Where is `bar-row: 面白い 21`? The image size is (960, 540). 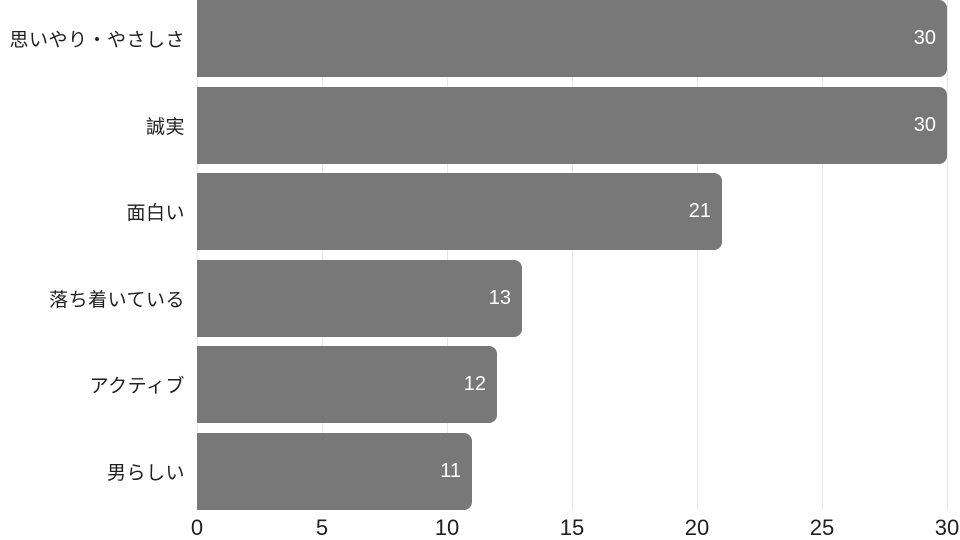 bar-row: 面白い 21 is located at coordinates (480, 212).